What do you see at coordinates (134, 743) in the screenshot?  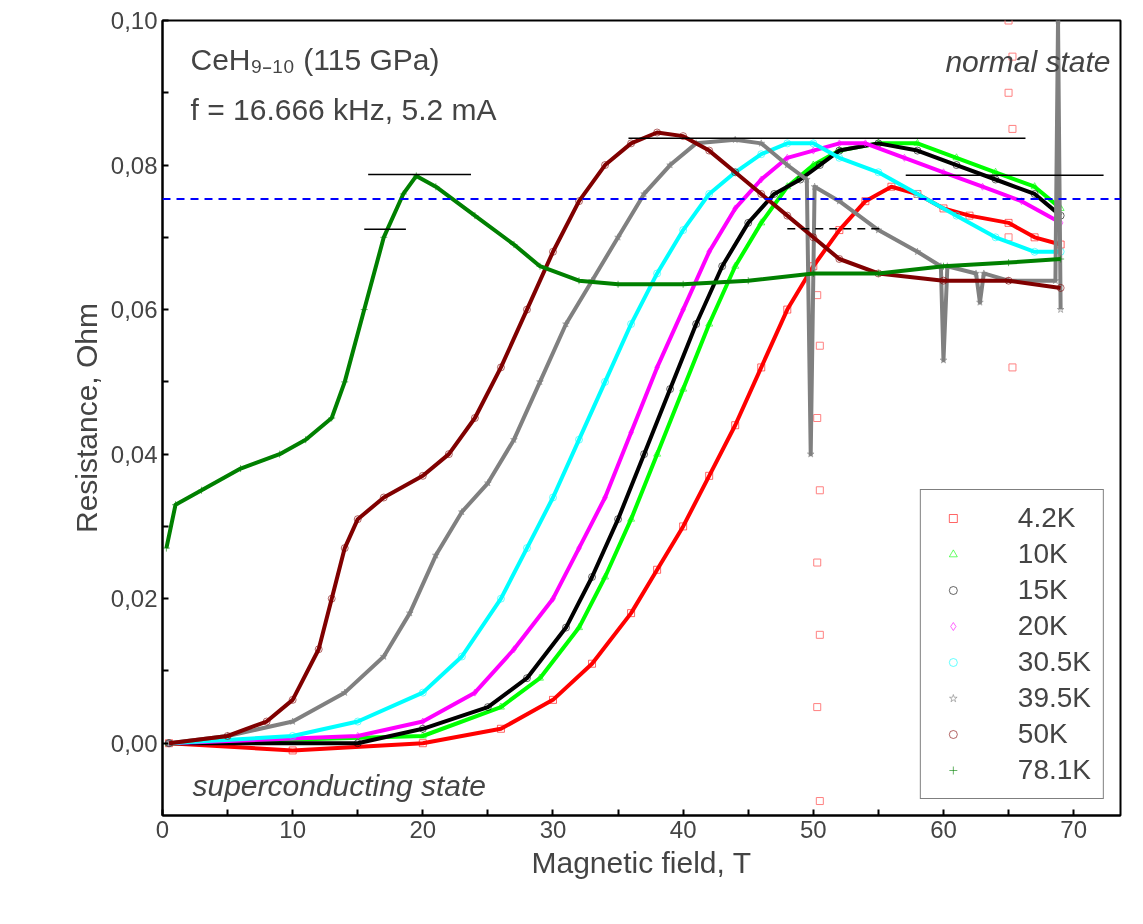 I see `y-tick-label: 0,00` at bounding box center [134, 743].